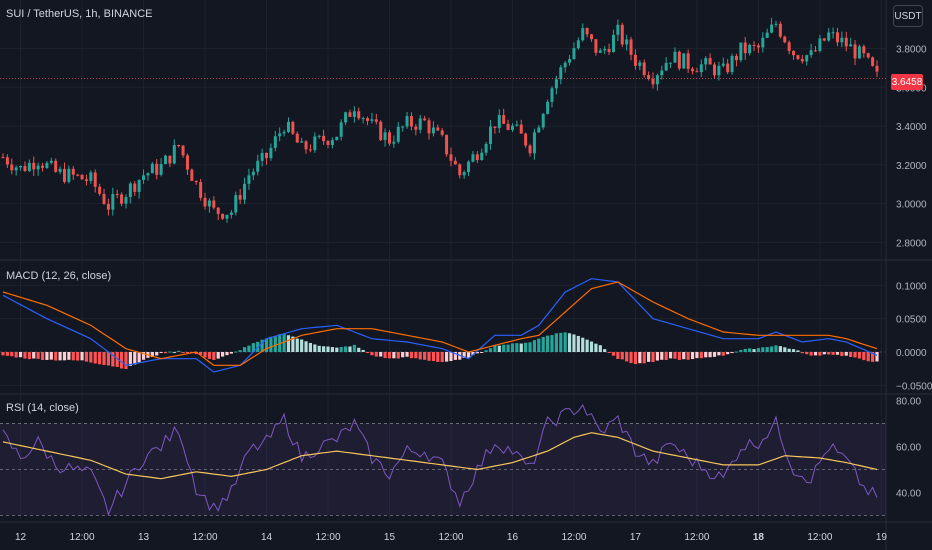  I want to click on currency-button: USDT, so click(908, 16).